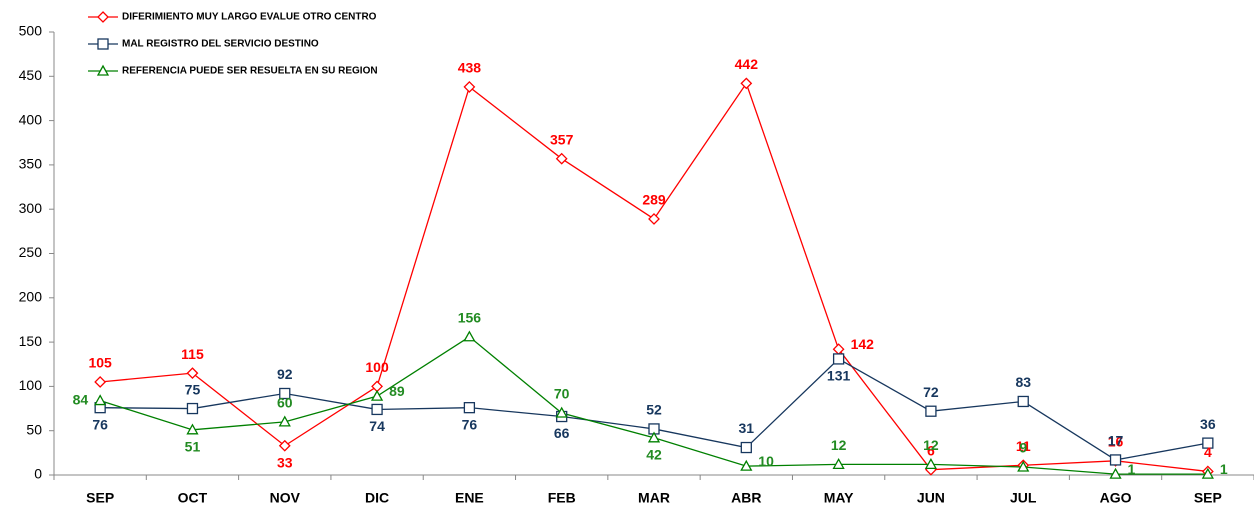 The image size is (1254, 512). I want to click on y-tick-label: 300, so click(31, 208).